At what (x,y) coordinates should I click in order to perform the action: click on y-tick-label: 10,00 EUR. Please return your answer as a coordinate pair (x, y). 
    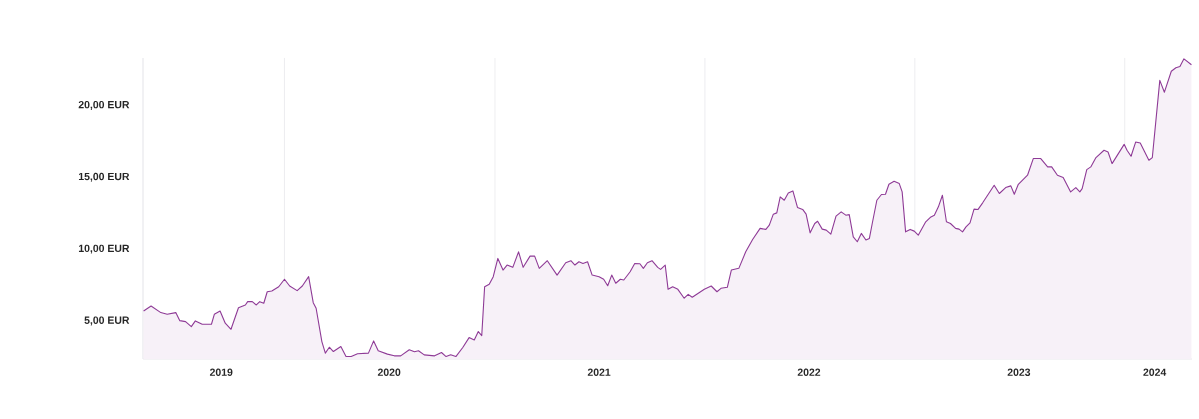
    Looking at the image, I should click on (104, 249).